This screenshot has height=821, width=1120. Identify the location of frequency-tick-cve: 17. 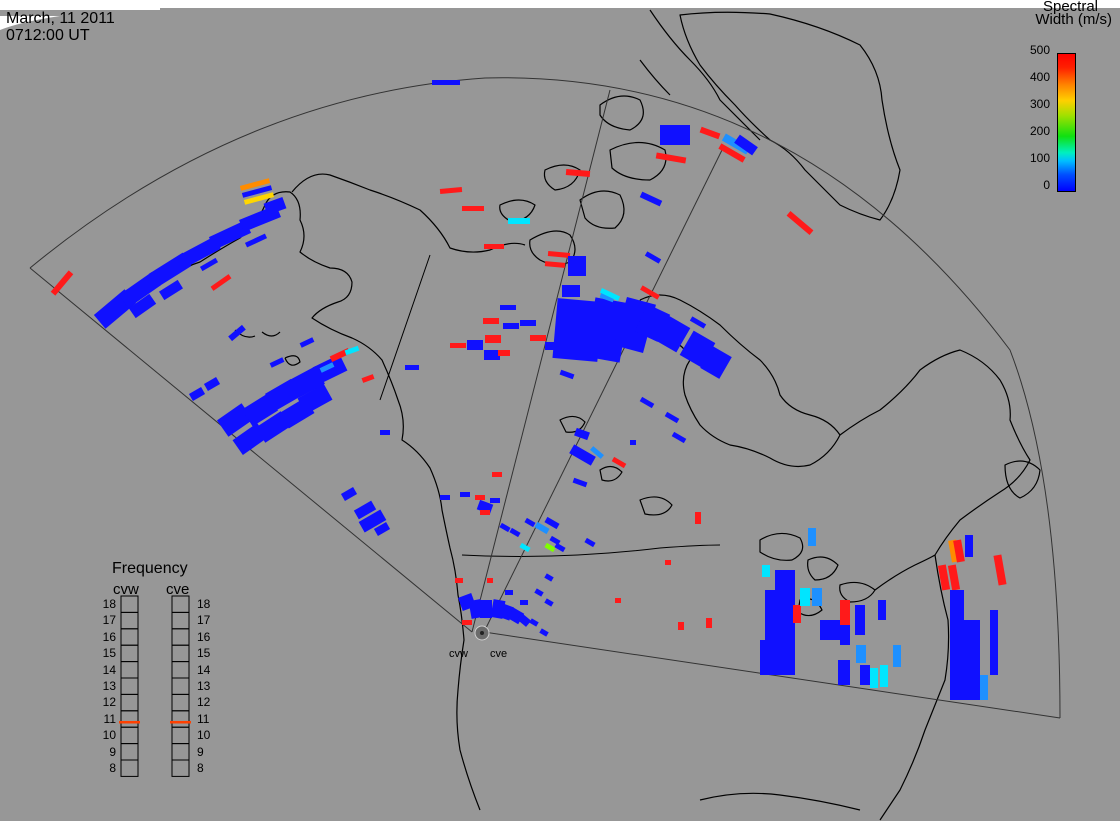
(204, 620).